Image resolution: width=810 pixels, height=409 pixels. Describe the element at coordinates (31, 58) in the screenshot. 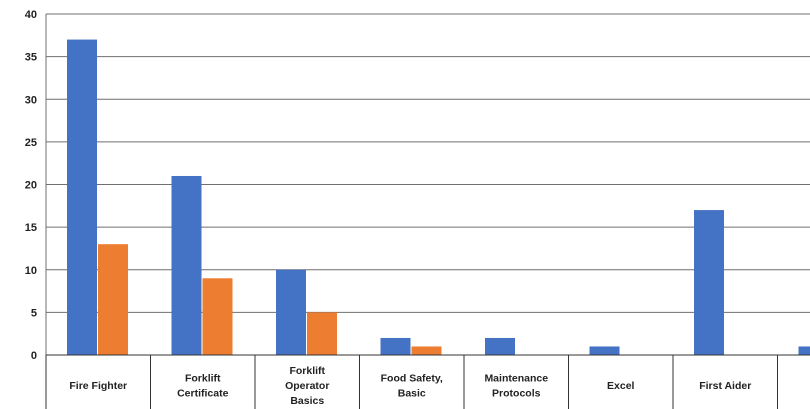

I see `y-tick-label: 35` at that location.